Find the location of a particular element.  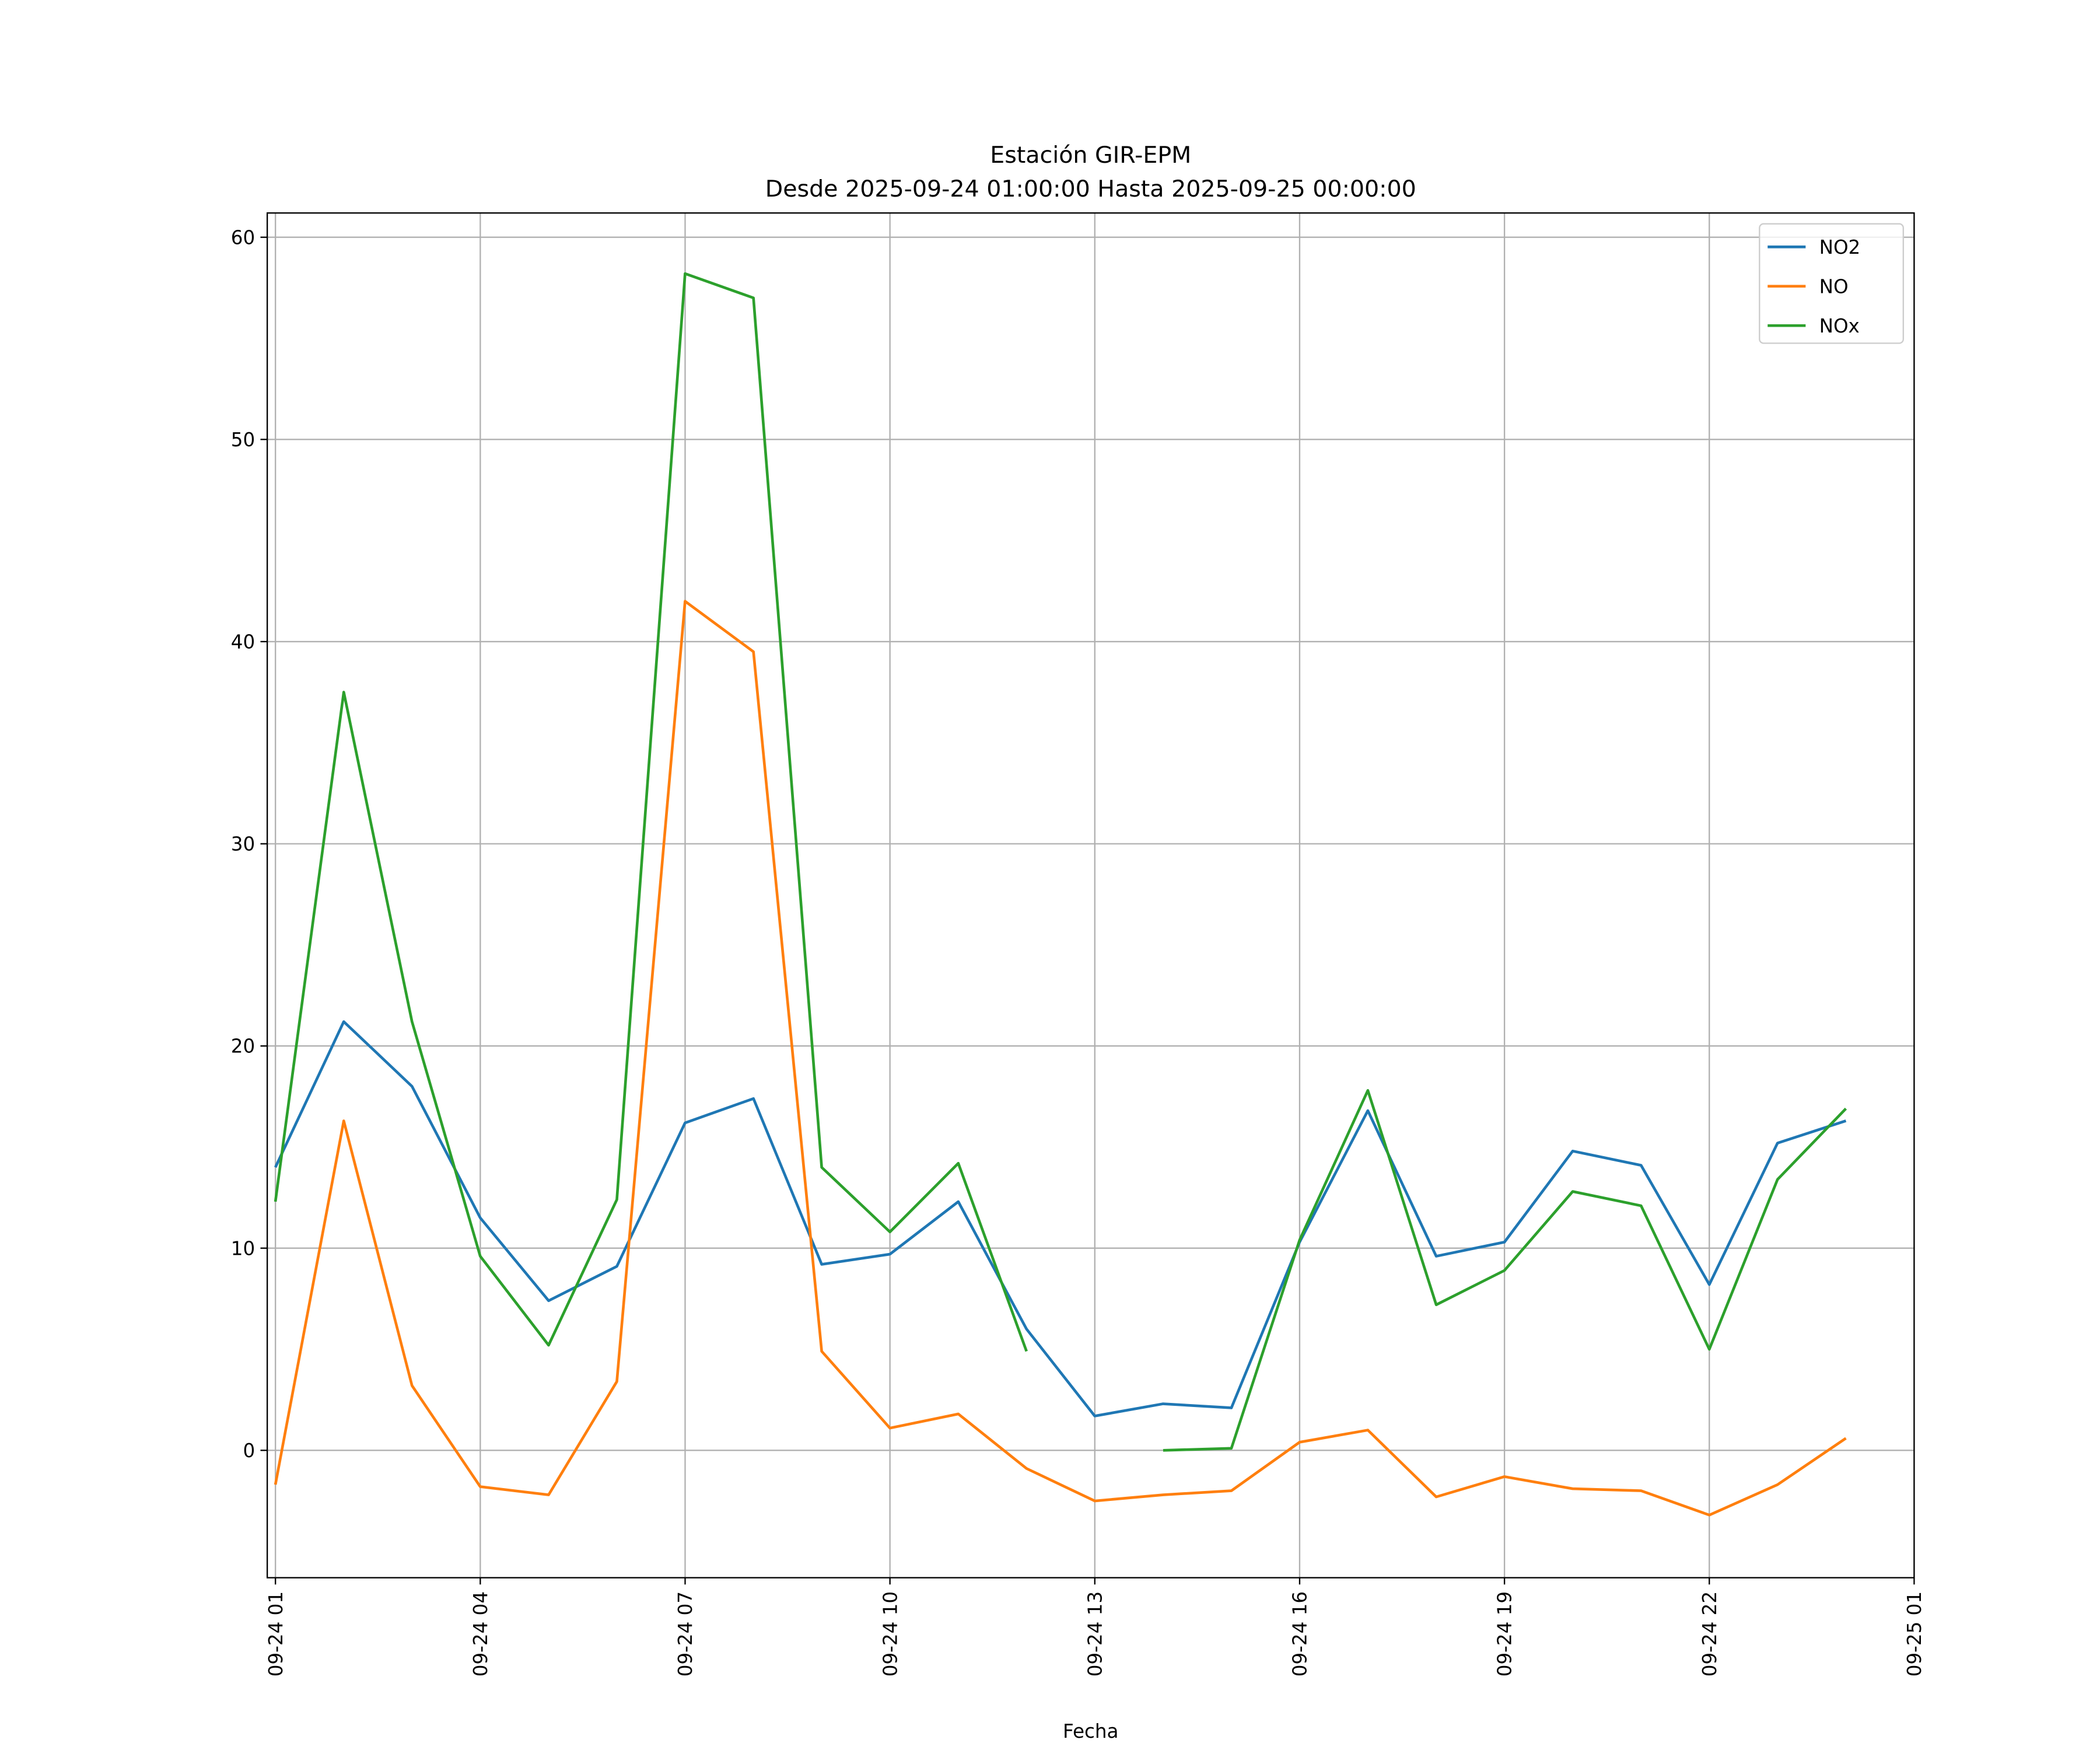

y-tick-label: 30 is located at coordinates (243, 844).